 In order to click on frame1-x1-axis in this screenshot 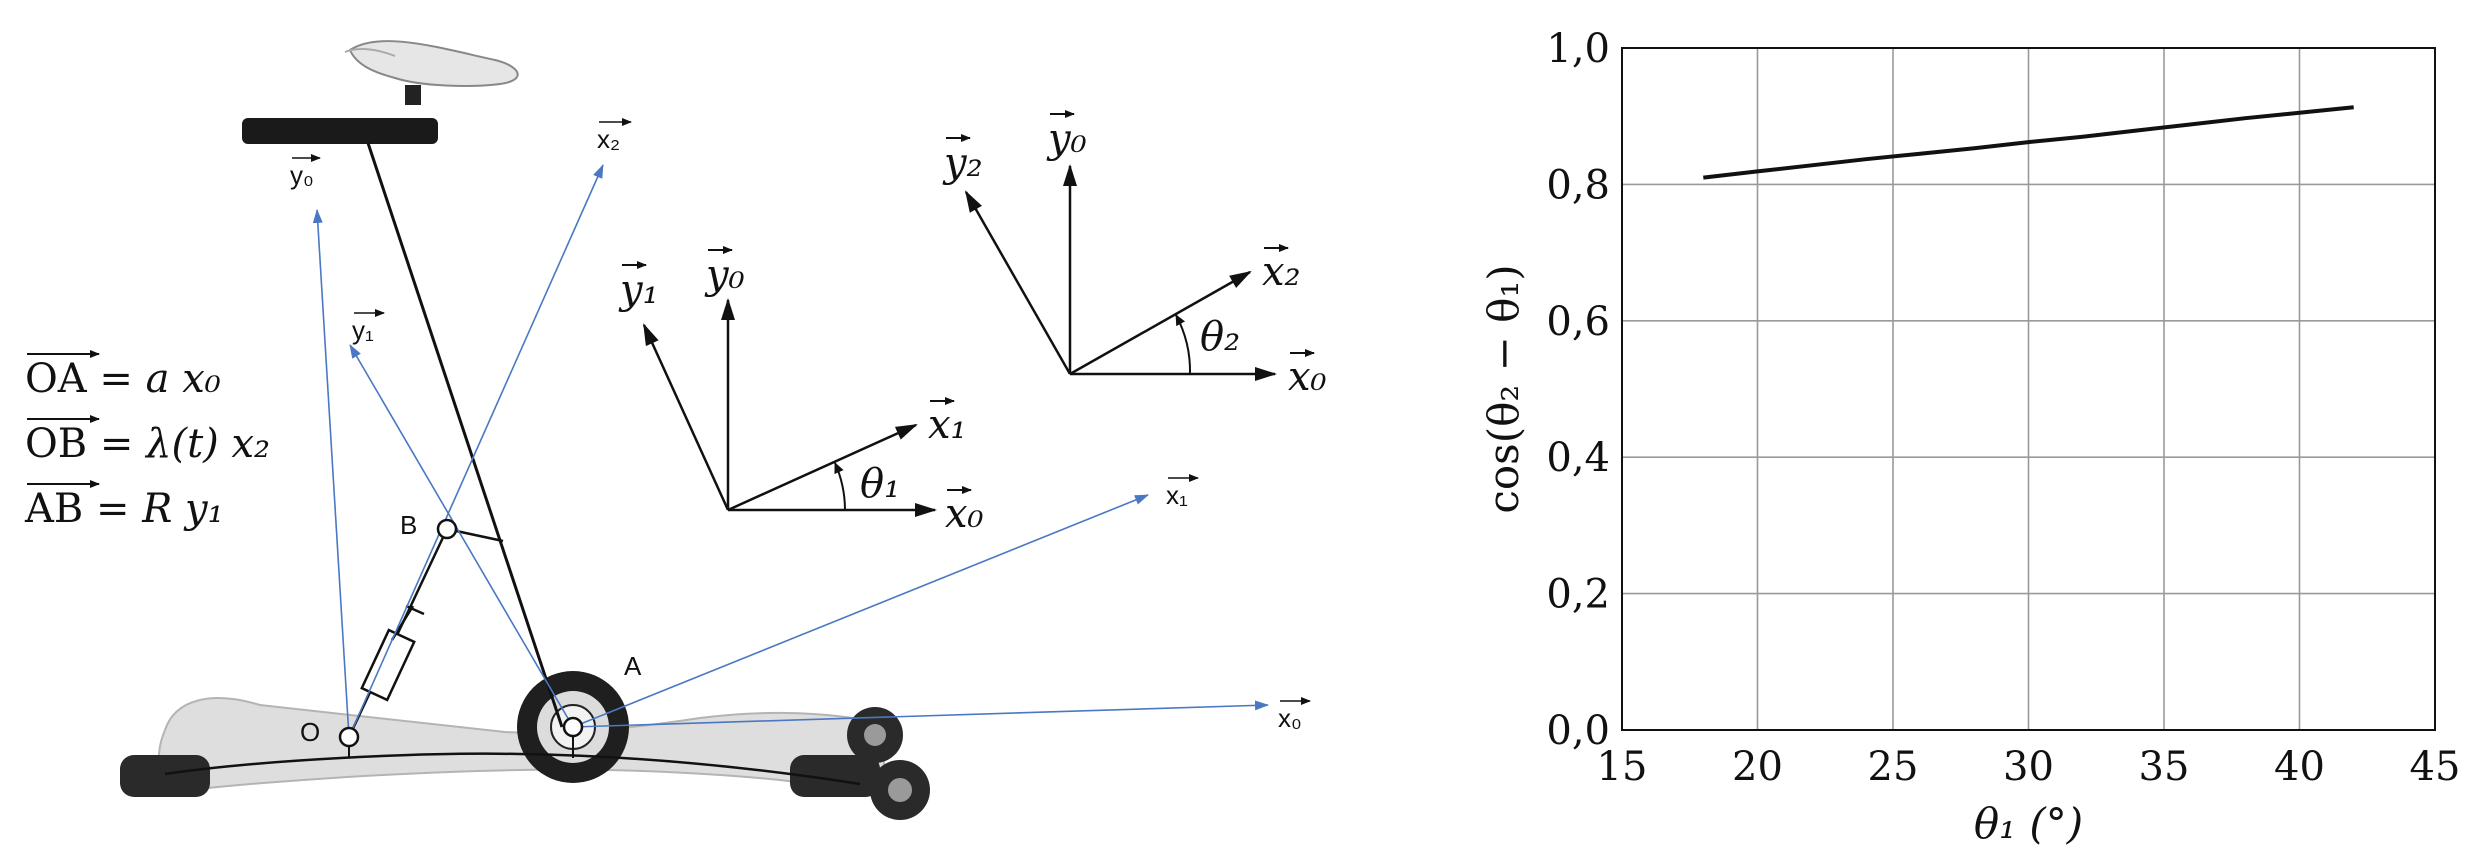, I will do `click(822, 467)`.